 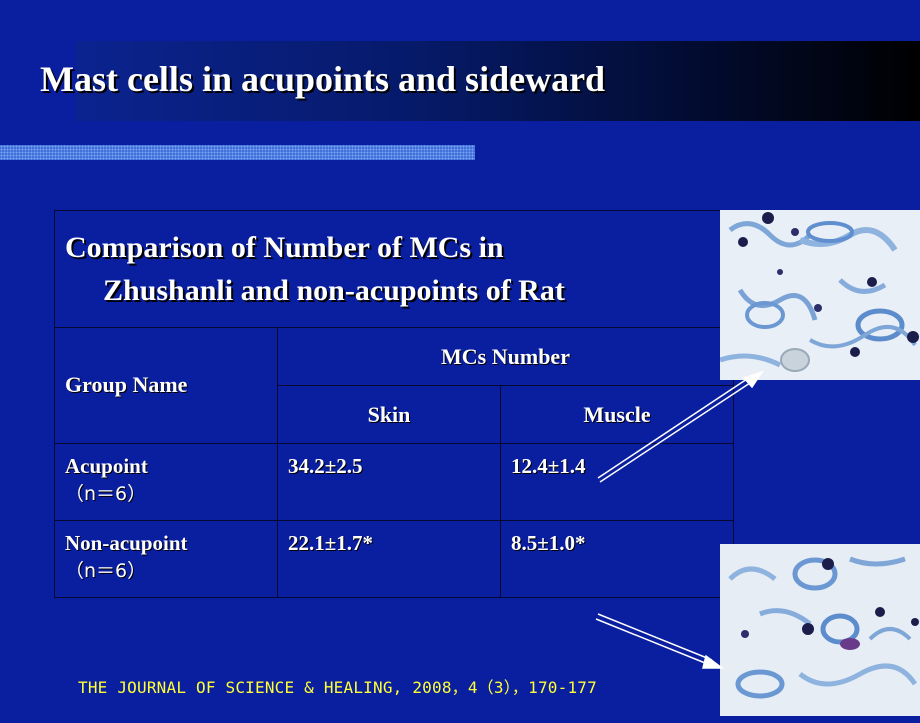 I want to click on micrograph-non-acupoint, so click(x=820, y=630).